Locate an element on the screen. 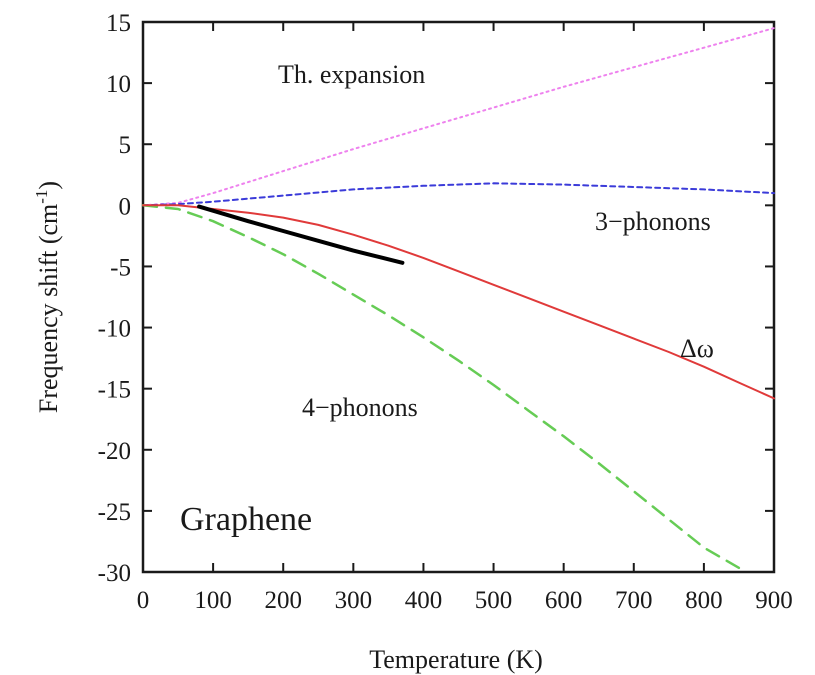 The image size is (815, 675). x-axis-title: Temperature (K) is located at coordinates (456, 659).